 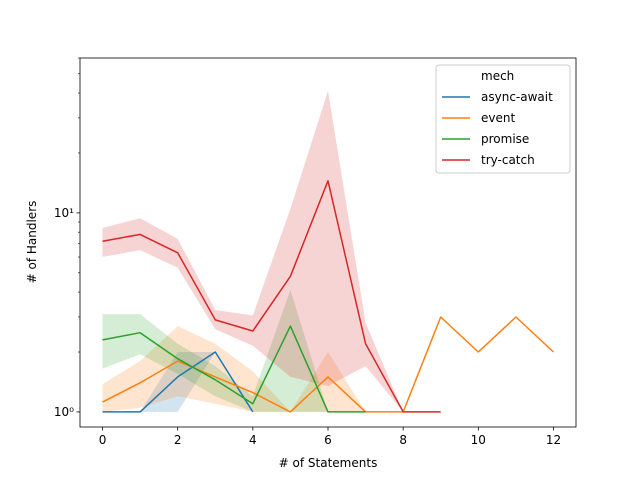 I want to click on legend-box, so click(x=503, y=119).